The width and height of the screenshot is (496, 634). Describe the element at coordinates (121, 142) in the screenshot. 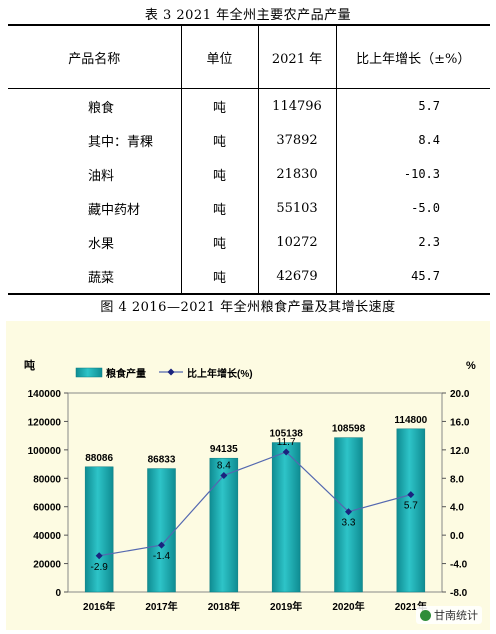

I see `cell-name: 其中：青稞` at that location.